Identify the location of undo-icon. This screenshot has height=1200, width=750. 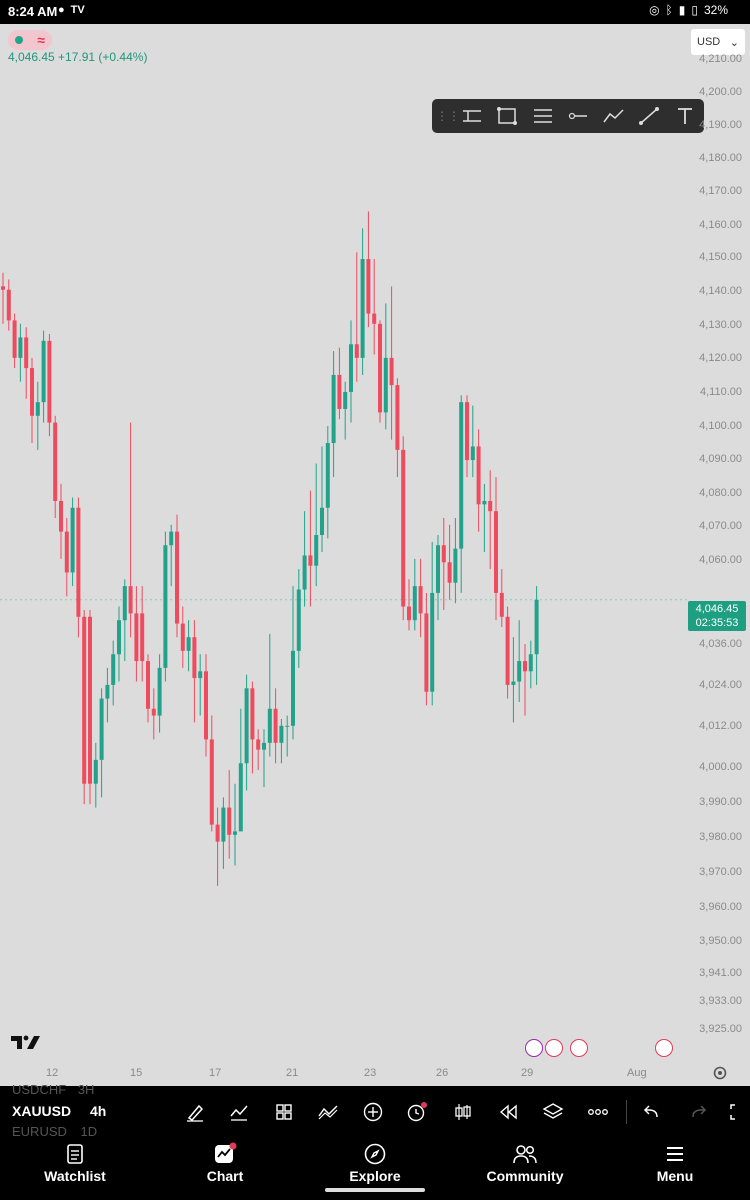
(652, 1112).